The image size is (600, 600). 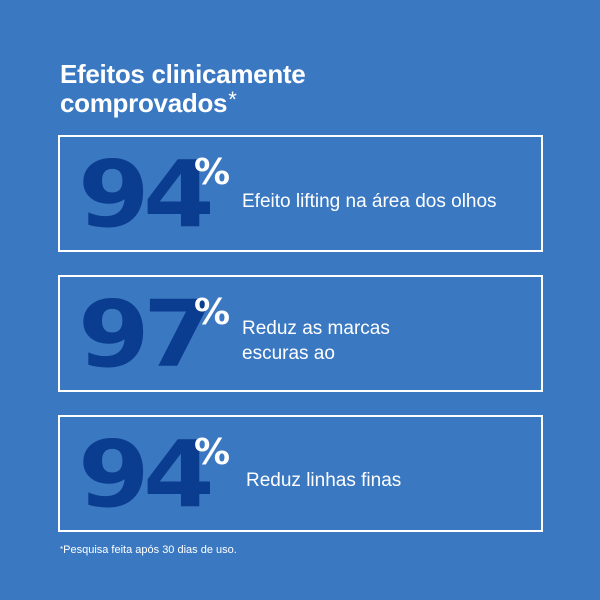 What do you see at coordinates (146, 334) in the screenshot?
I see `stat-number: 97` at bounding box center [146, 334].